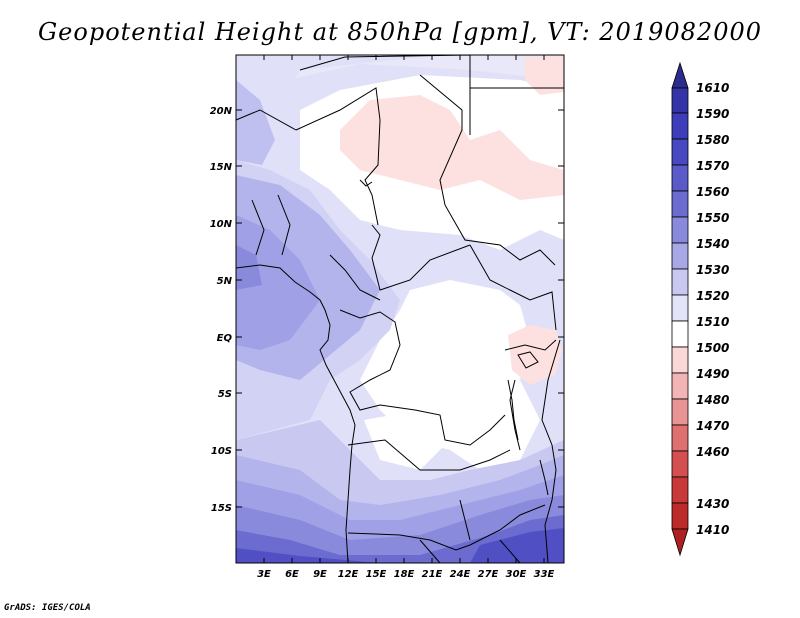 The width and height of the screenshot is (800, 618). I want to click on lon-label: 27E, so click(488, 574).